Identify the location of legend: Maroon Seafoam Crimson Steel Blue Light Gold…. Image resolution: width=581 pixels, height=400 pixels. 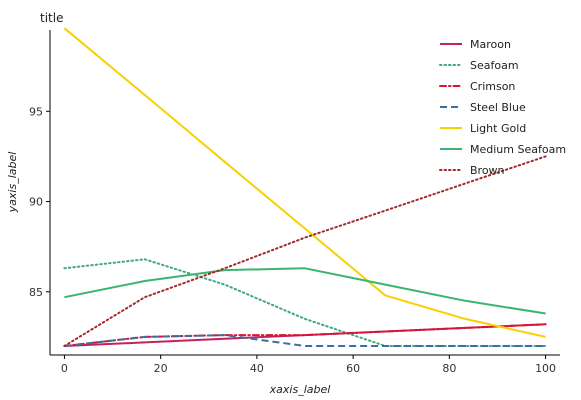
(502, 107).